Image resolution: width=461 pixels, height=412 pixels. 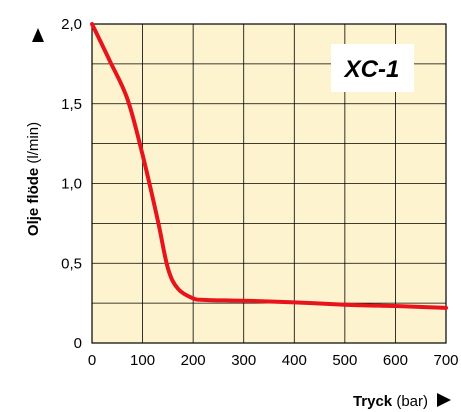 I want to click on badge-box, so click(x=372, y=68).